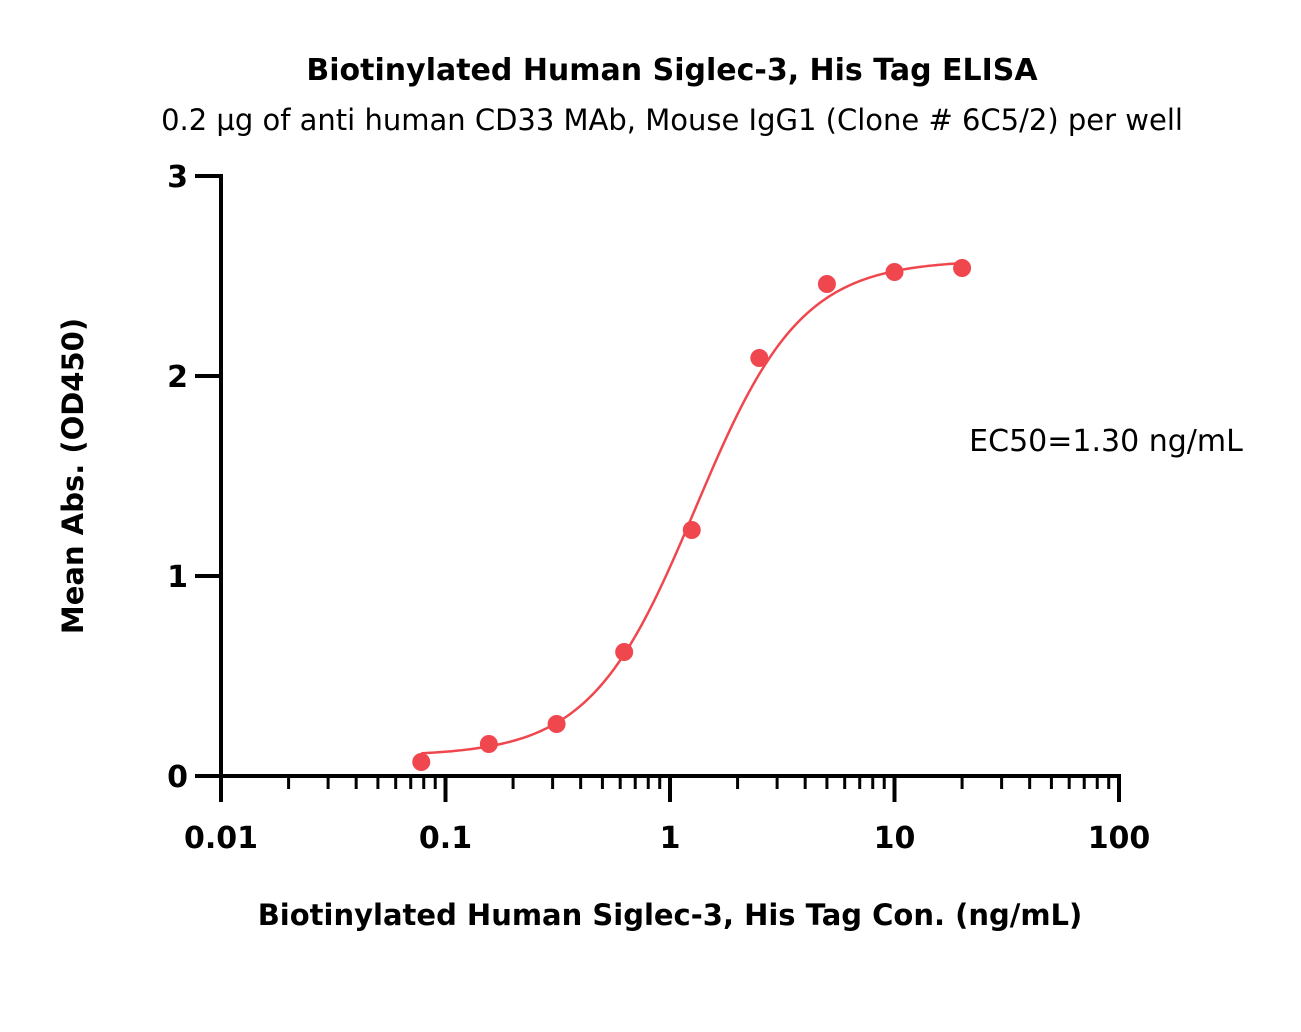  What do you see at coordinates (1119, 838) in the screenshot?
I see `x-tick-label: 100` at bounding box center [1119, 838].